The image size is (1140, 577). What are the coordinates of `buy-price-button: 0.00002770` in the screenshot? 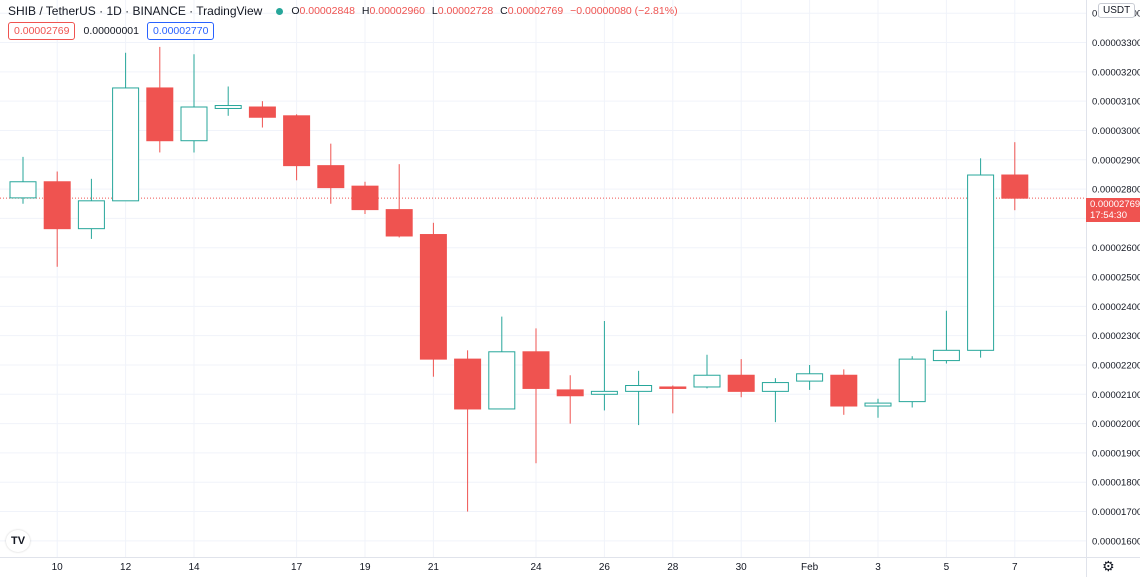 It's located at (180, 31).